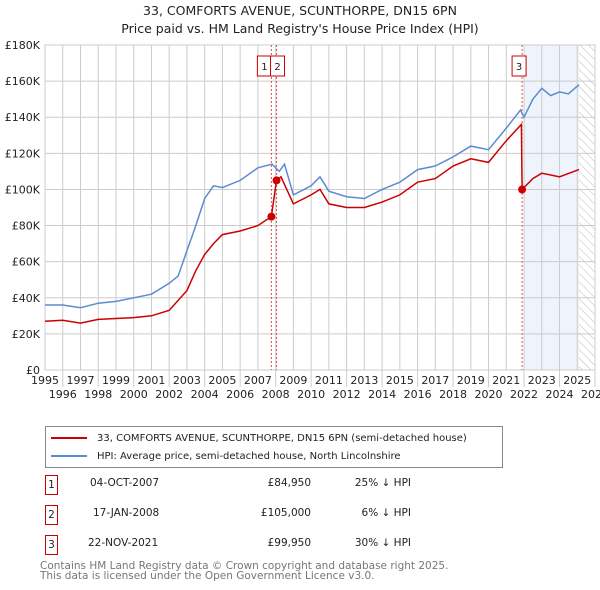  Describe the element at coordinates (524, 394) in the screenshot. I see `x-tick-label: 2022` at that location.